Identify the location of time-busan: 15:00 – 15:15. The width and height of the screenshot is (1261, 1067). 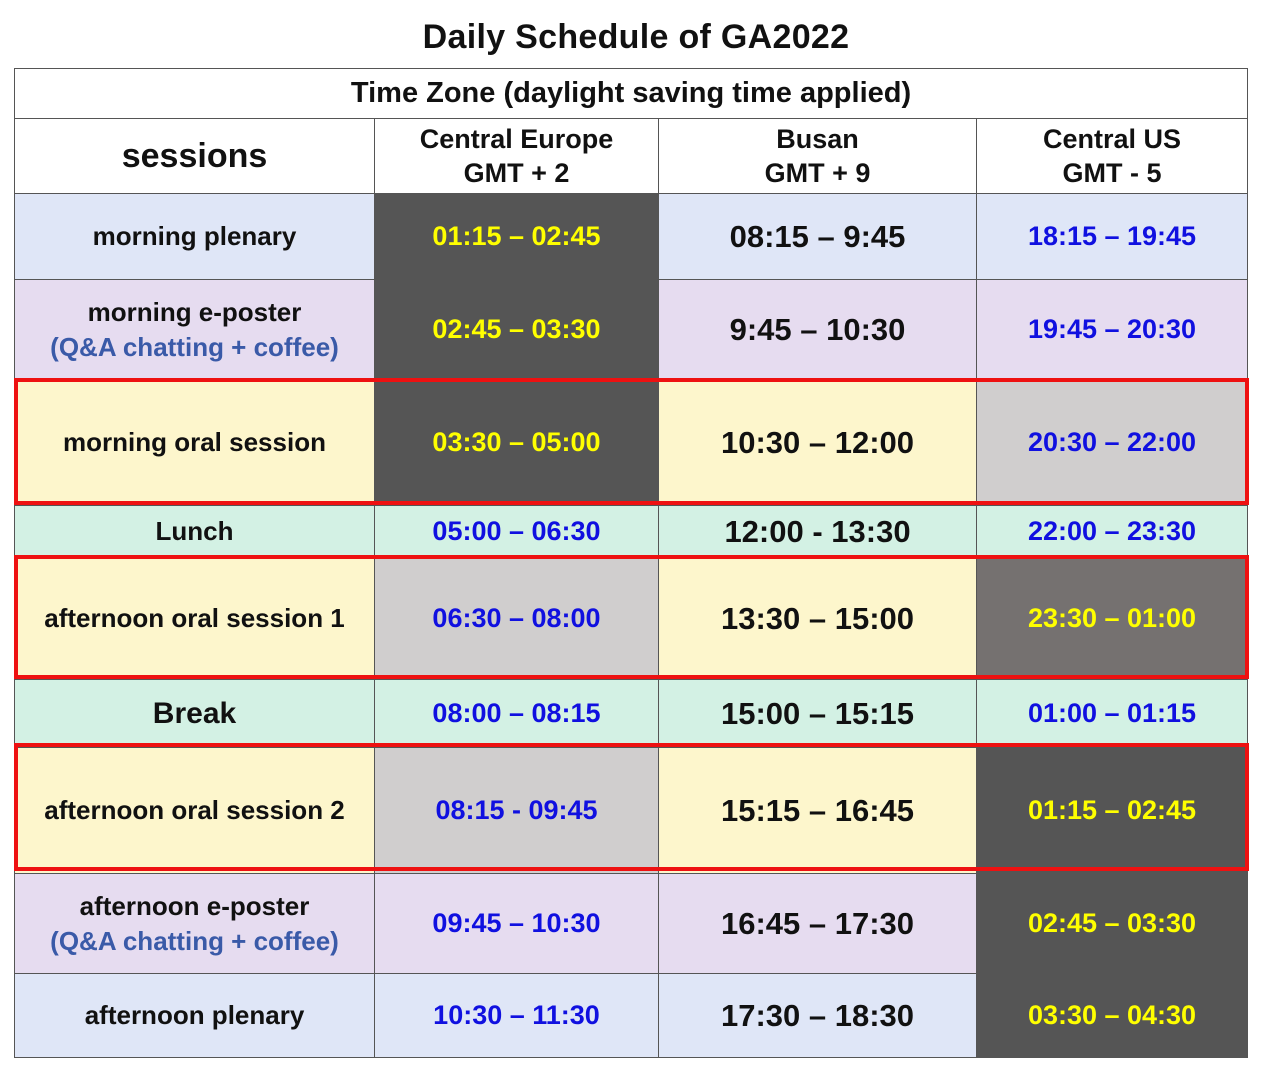
(817, 713).